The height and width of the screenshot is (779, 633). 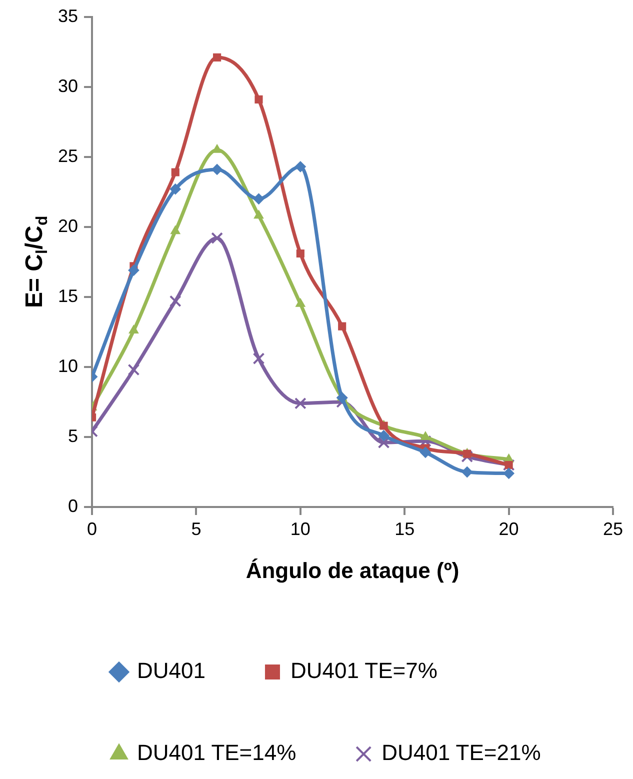 I want to click on y-tick-label: 30, so click(x=68, y=86).